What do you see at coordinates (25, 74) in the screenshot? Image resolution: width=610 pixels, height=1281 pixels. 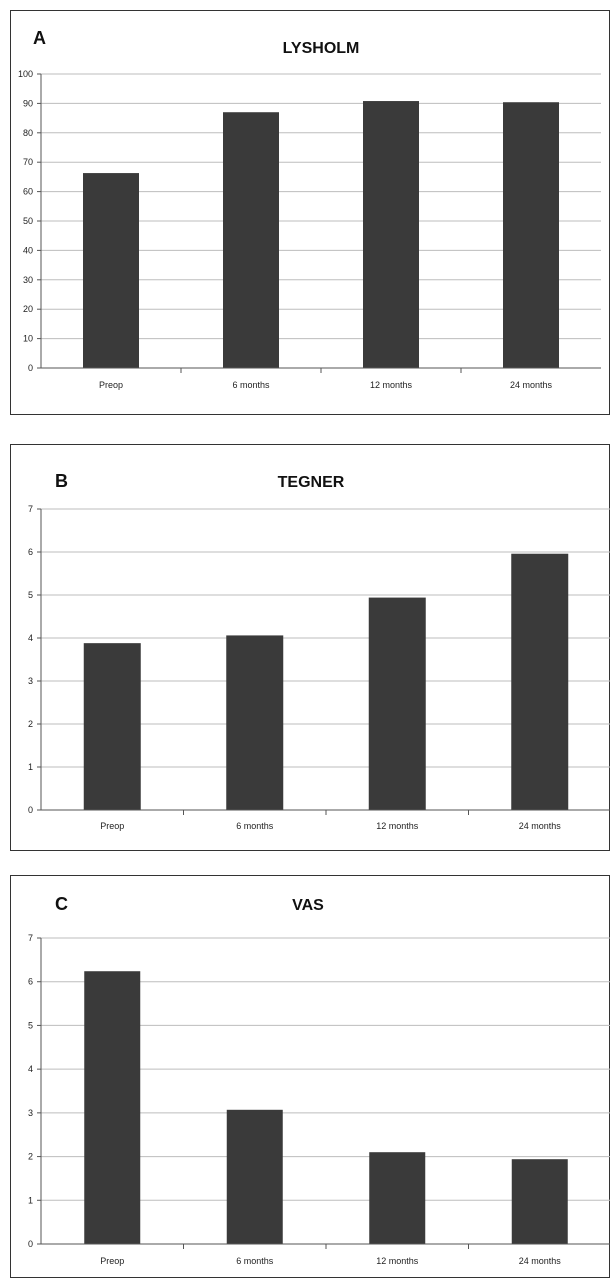 I see `y-tick-label: 100` at bounding box center [25, 74].